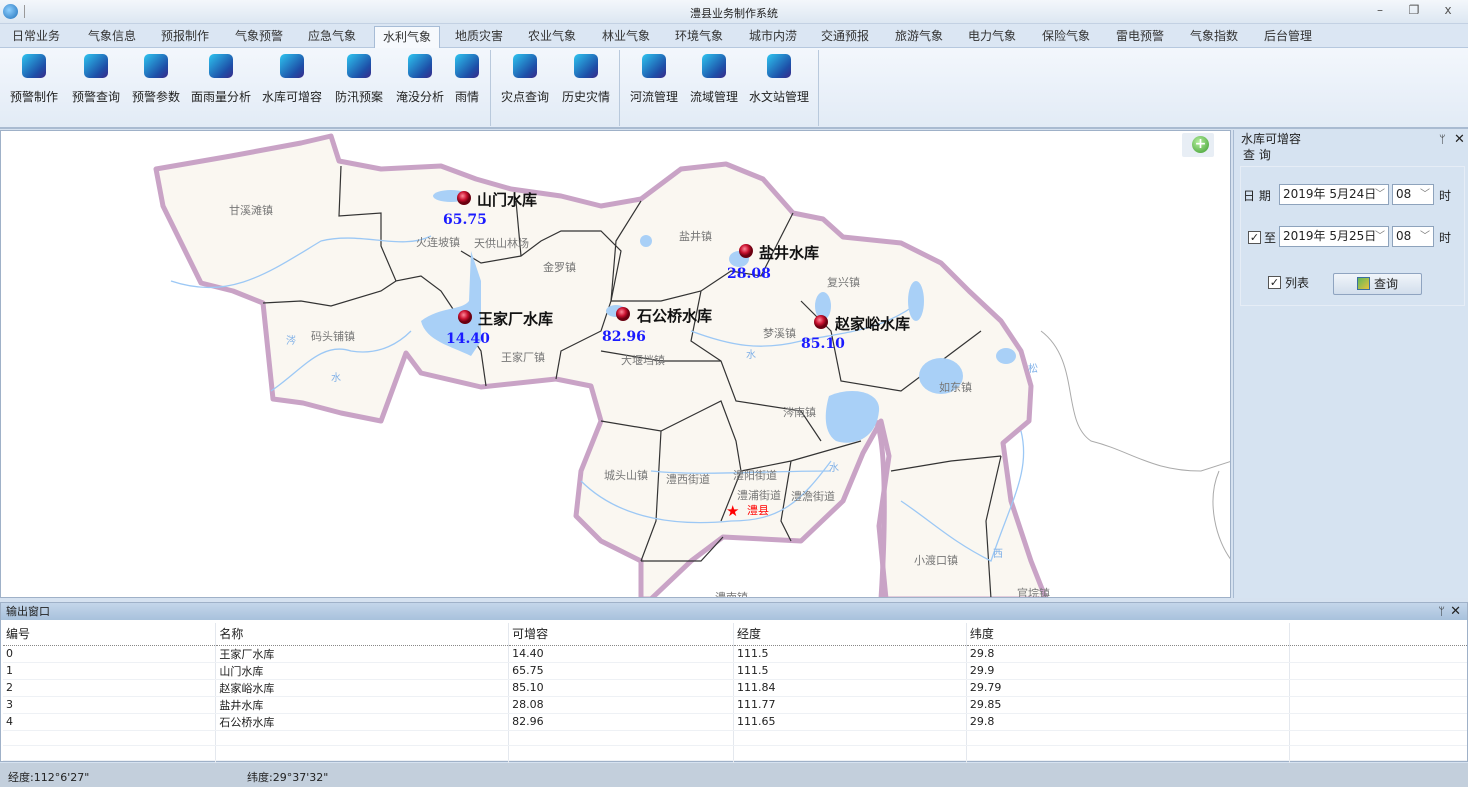  I want to click on tab-12: 旅游气象, so click(918, 36).